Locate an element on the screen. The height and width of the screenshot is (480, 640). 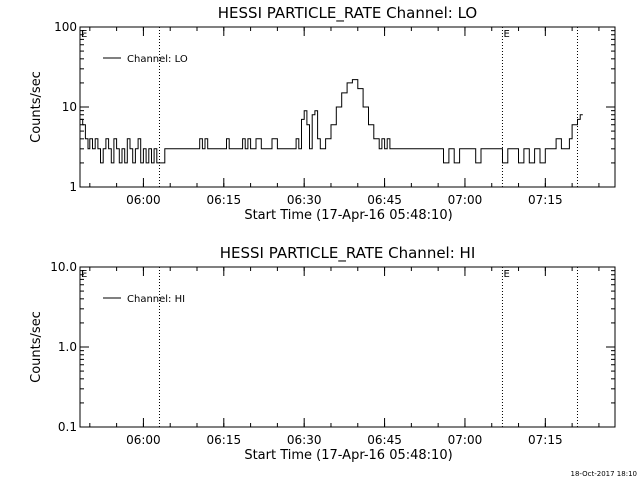
chart-title: HESSI PARTICLE_RATE Channel: HI is located at coordinates (348, 253).